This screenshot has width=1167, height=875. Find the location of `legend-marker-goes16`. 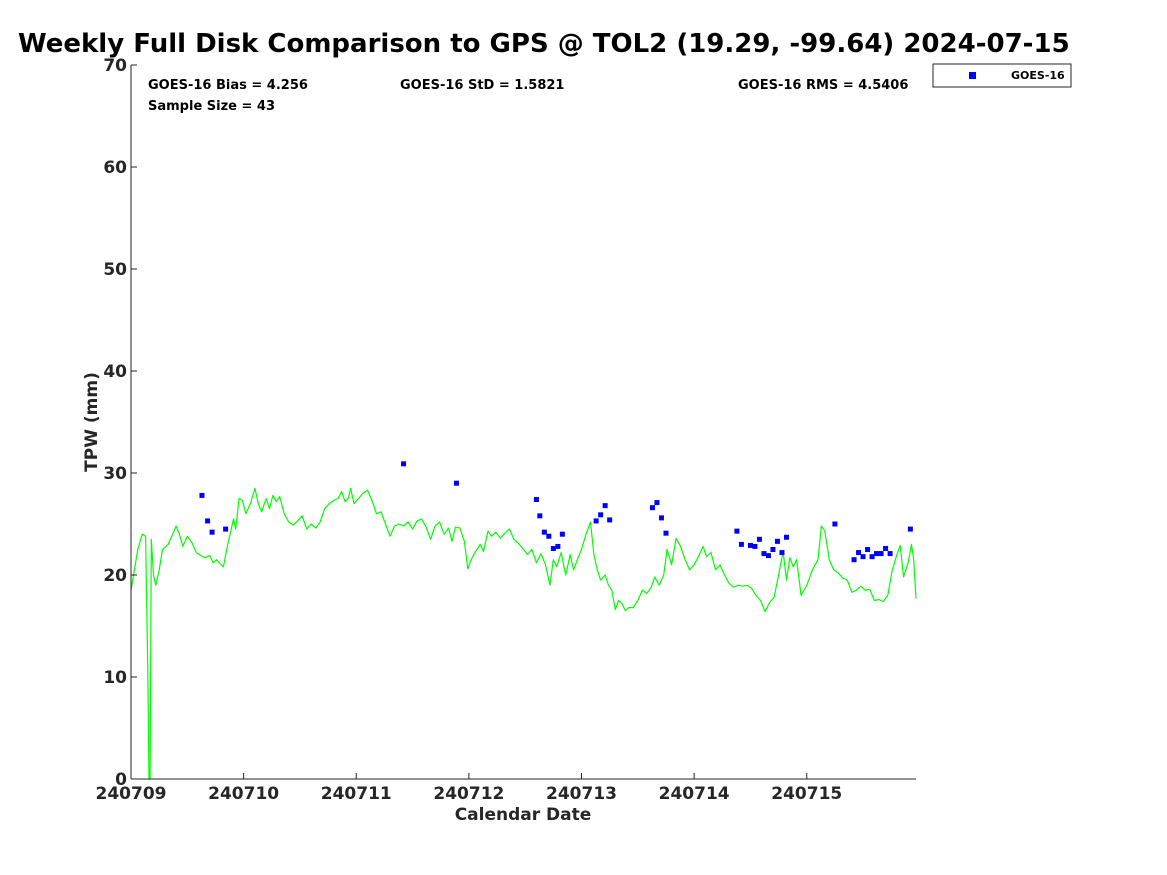

legend-marker-goes16 is located at coordinates (972, 75).